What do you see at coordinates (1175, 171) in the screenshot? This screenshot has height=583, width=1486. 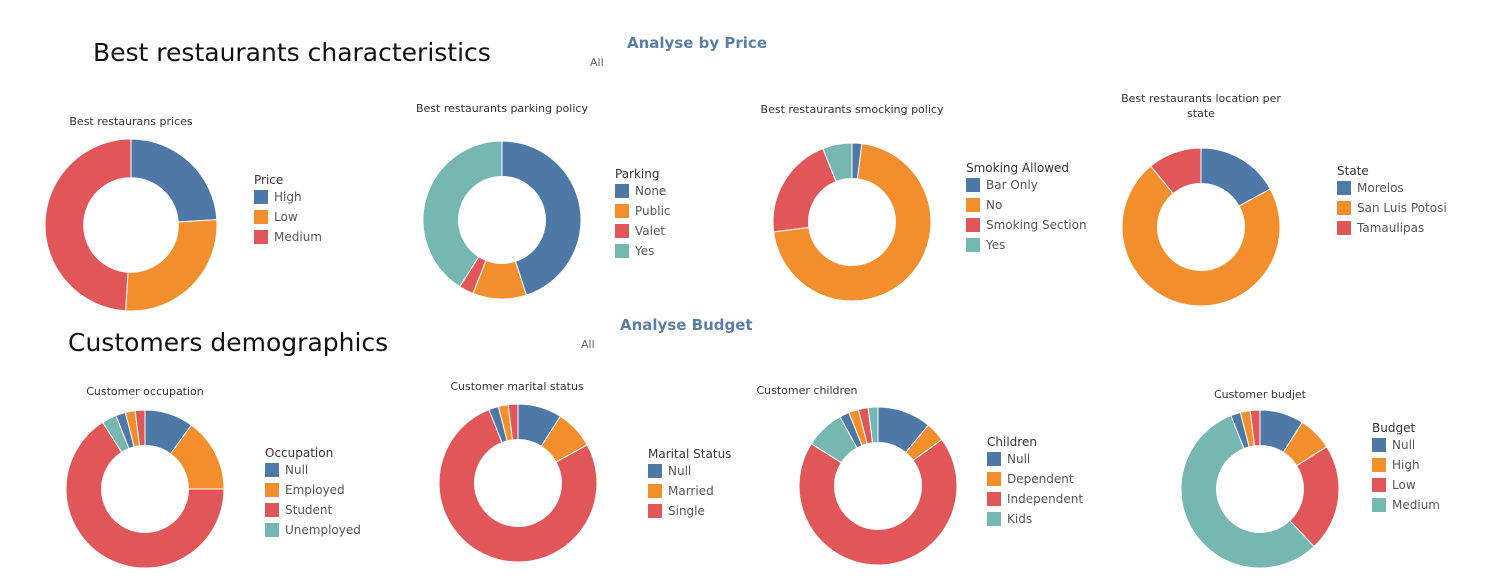 I see `slice-tamaulipas` at bounding box center [1175, 171].